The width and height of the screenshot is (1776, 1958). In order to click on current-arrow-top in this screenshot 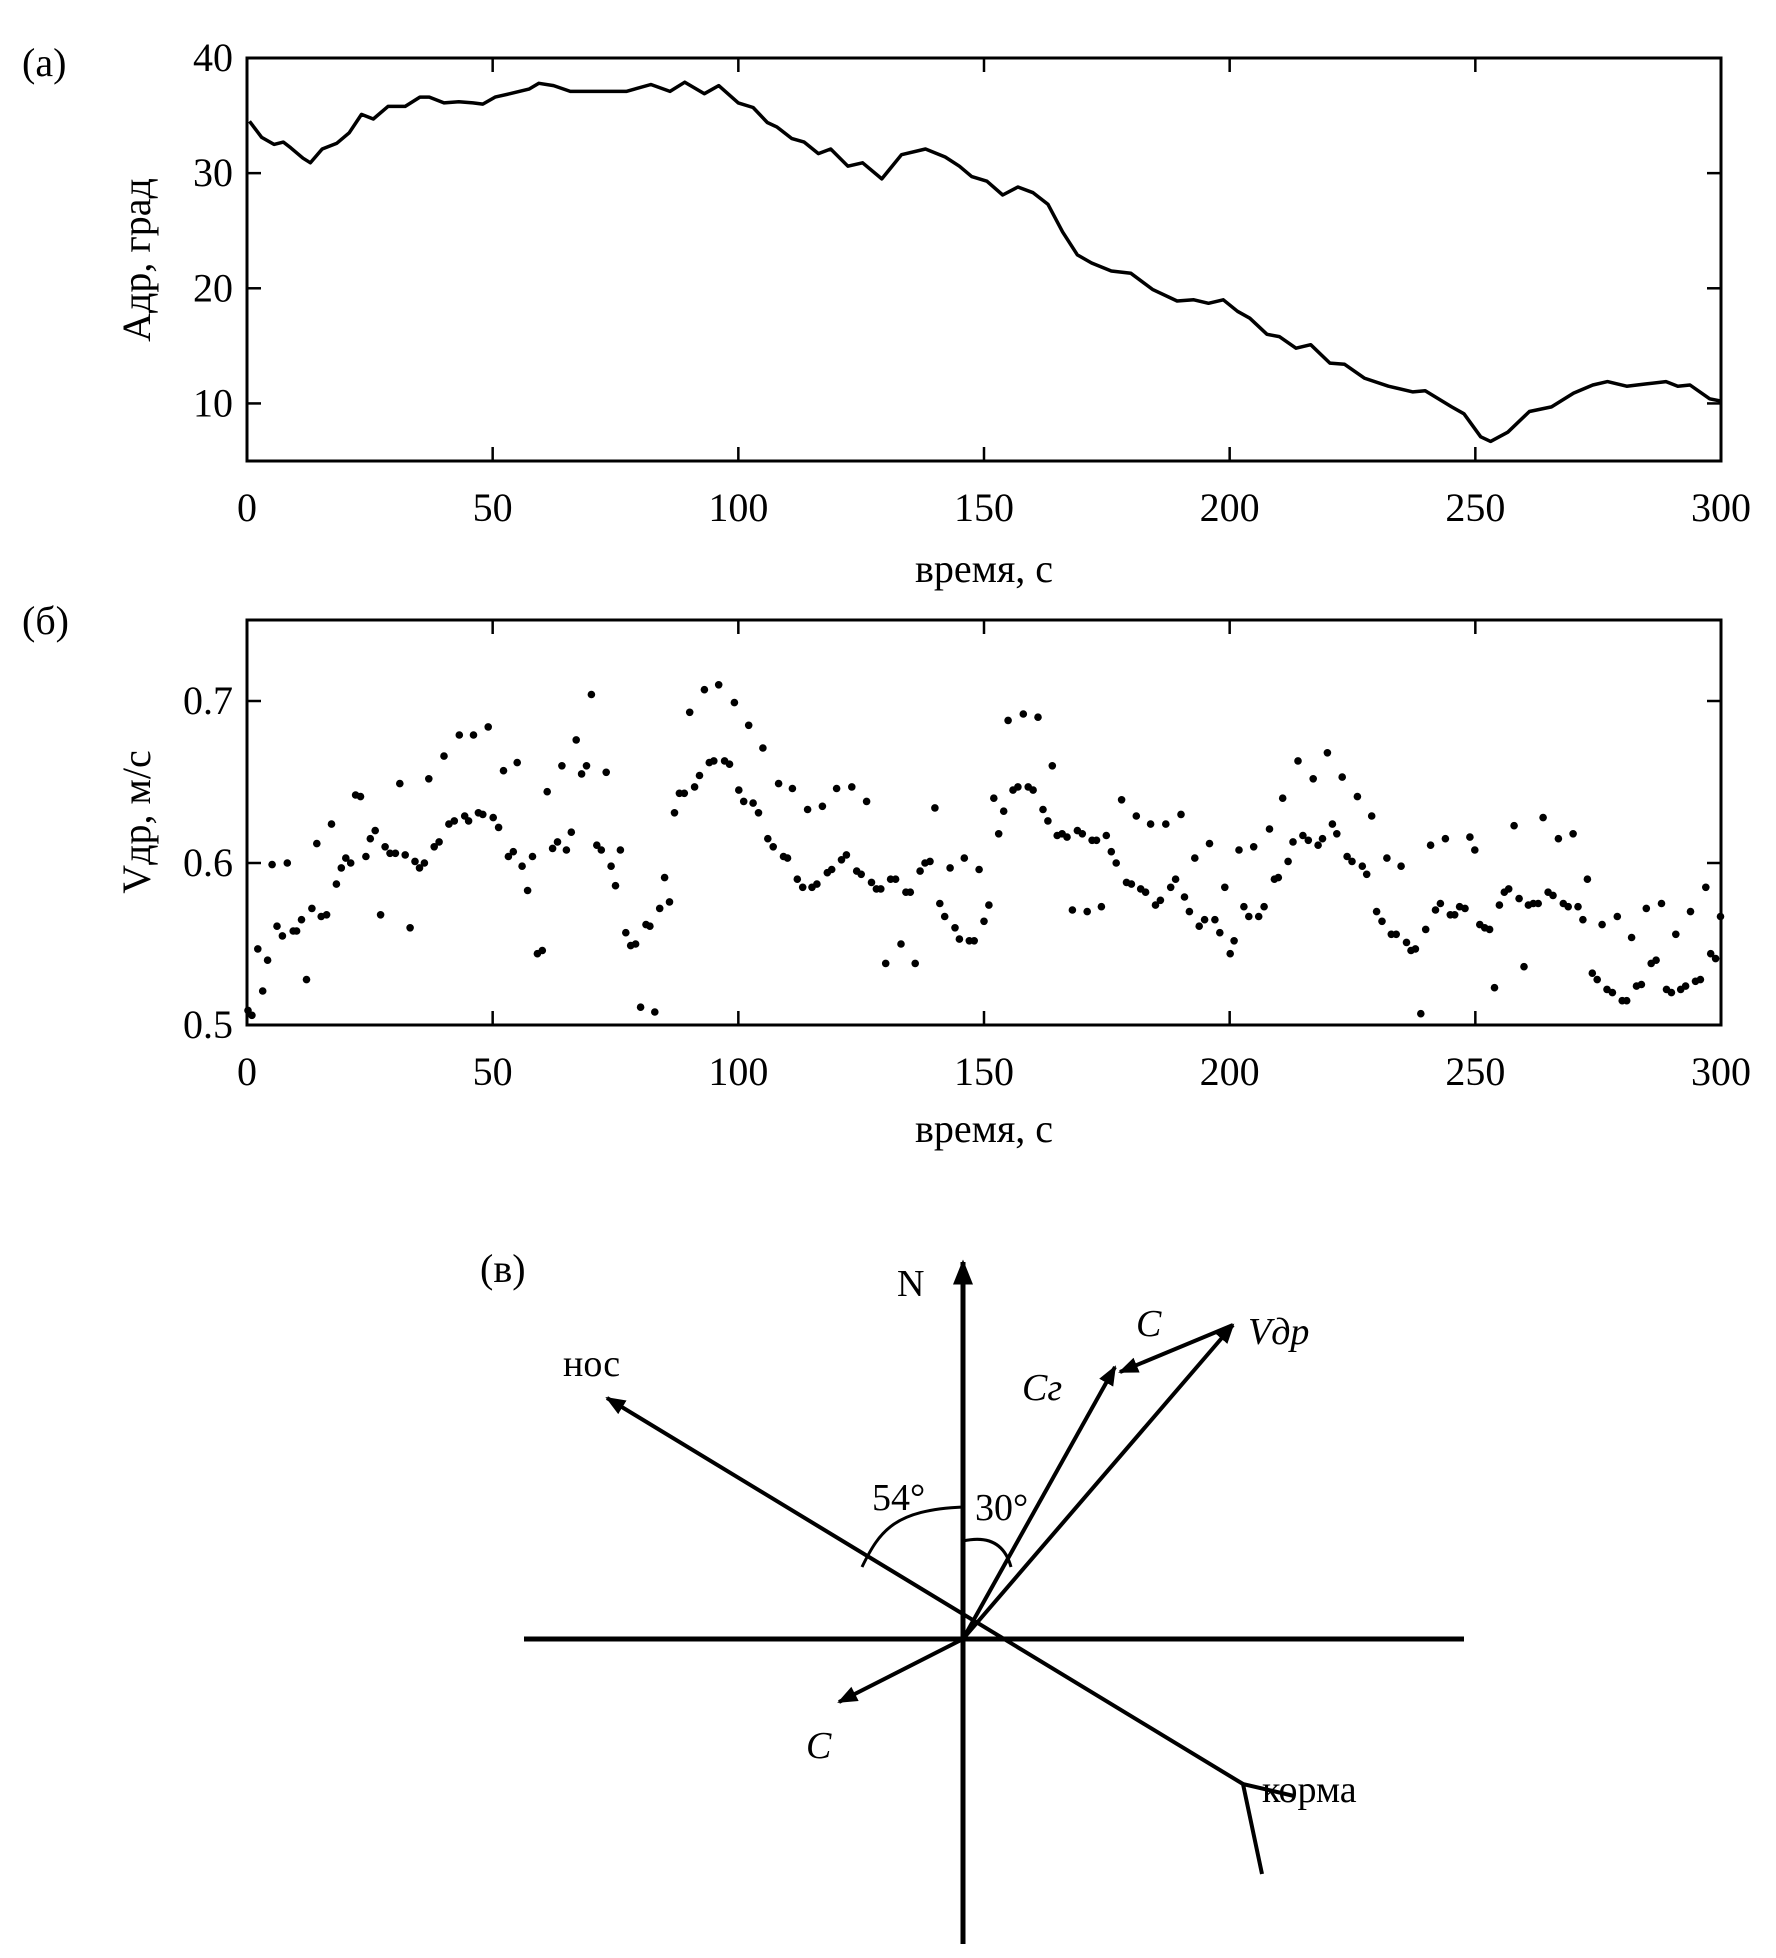, I will do `click(1176, 1348)`.